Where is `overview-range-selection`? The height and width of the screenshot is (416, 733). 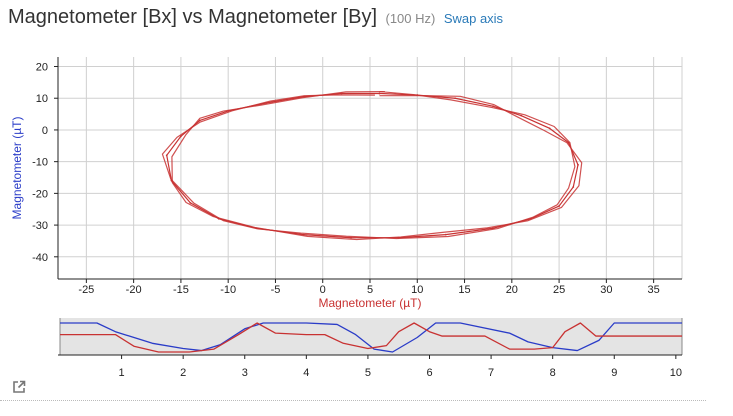
overview-range-selection is located at coordinates (371, 336).